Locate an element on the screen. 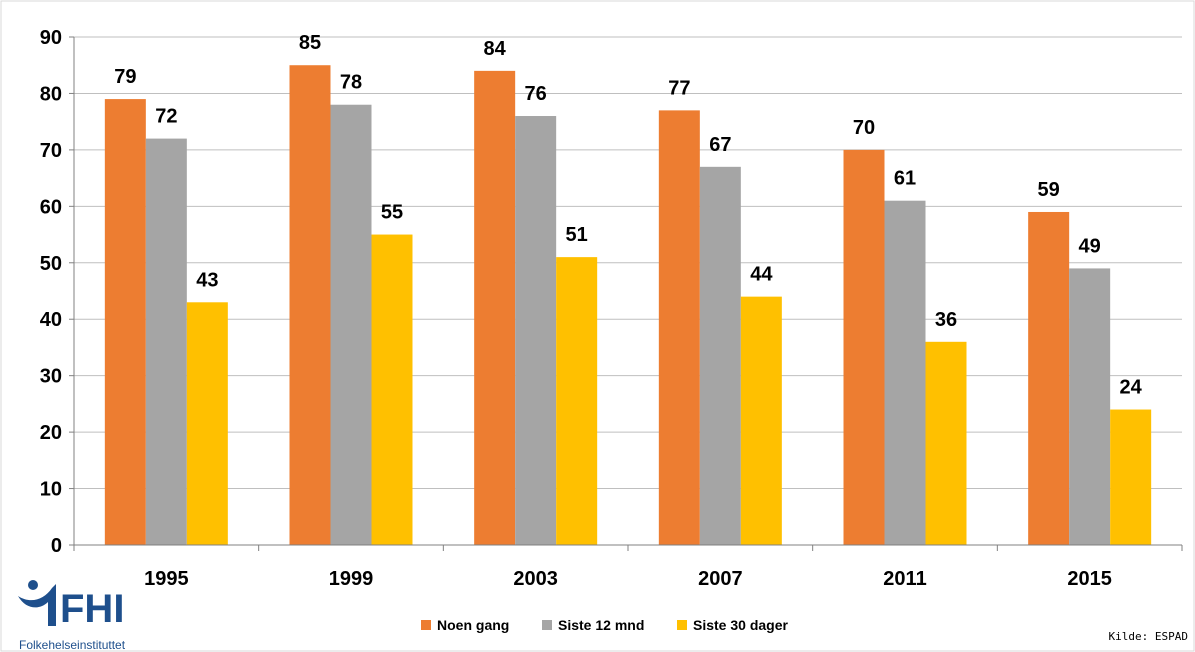 The width and height of the screenshot is (1195, 652). y-tick-label-10: 10 is located at coordinates (51, 490).